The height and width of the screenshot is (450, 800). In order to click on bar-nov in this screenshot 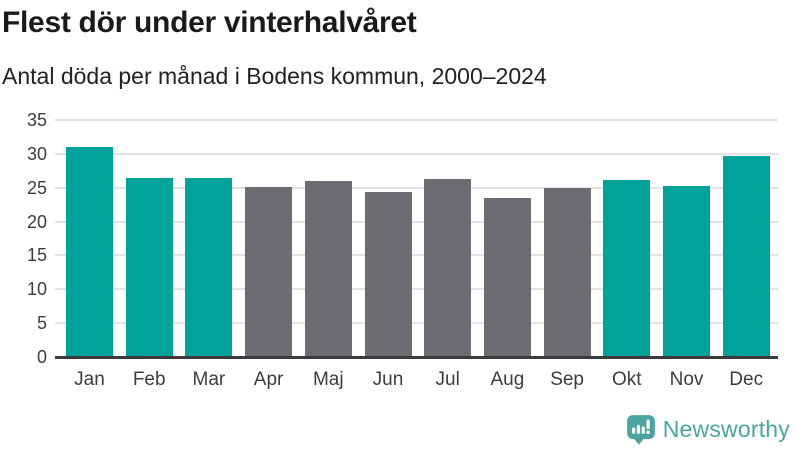, I will do `click(686, 271)`.